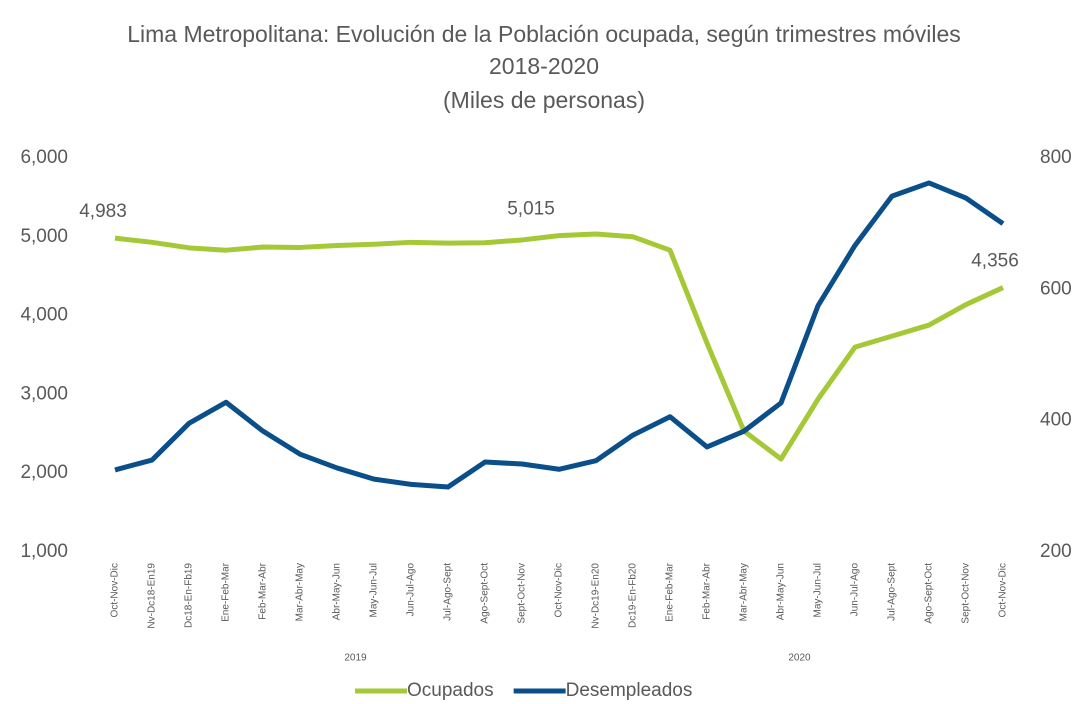 Image resolution: width=1088 pixels, height=704 pixels. I want to click on x-tick-label: Nv-Dc19-En20, so click(596, 596).